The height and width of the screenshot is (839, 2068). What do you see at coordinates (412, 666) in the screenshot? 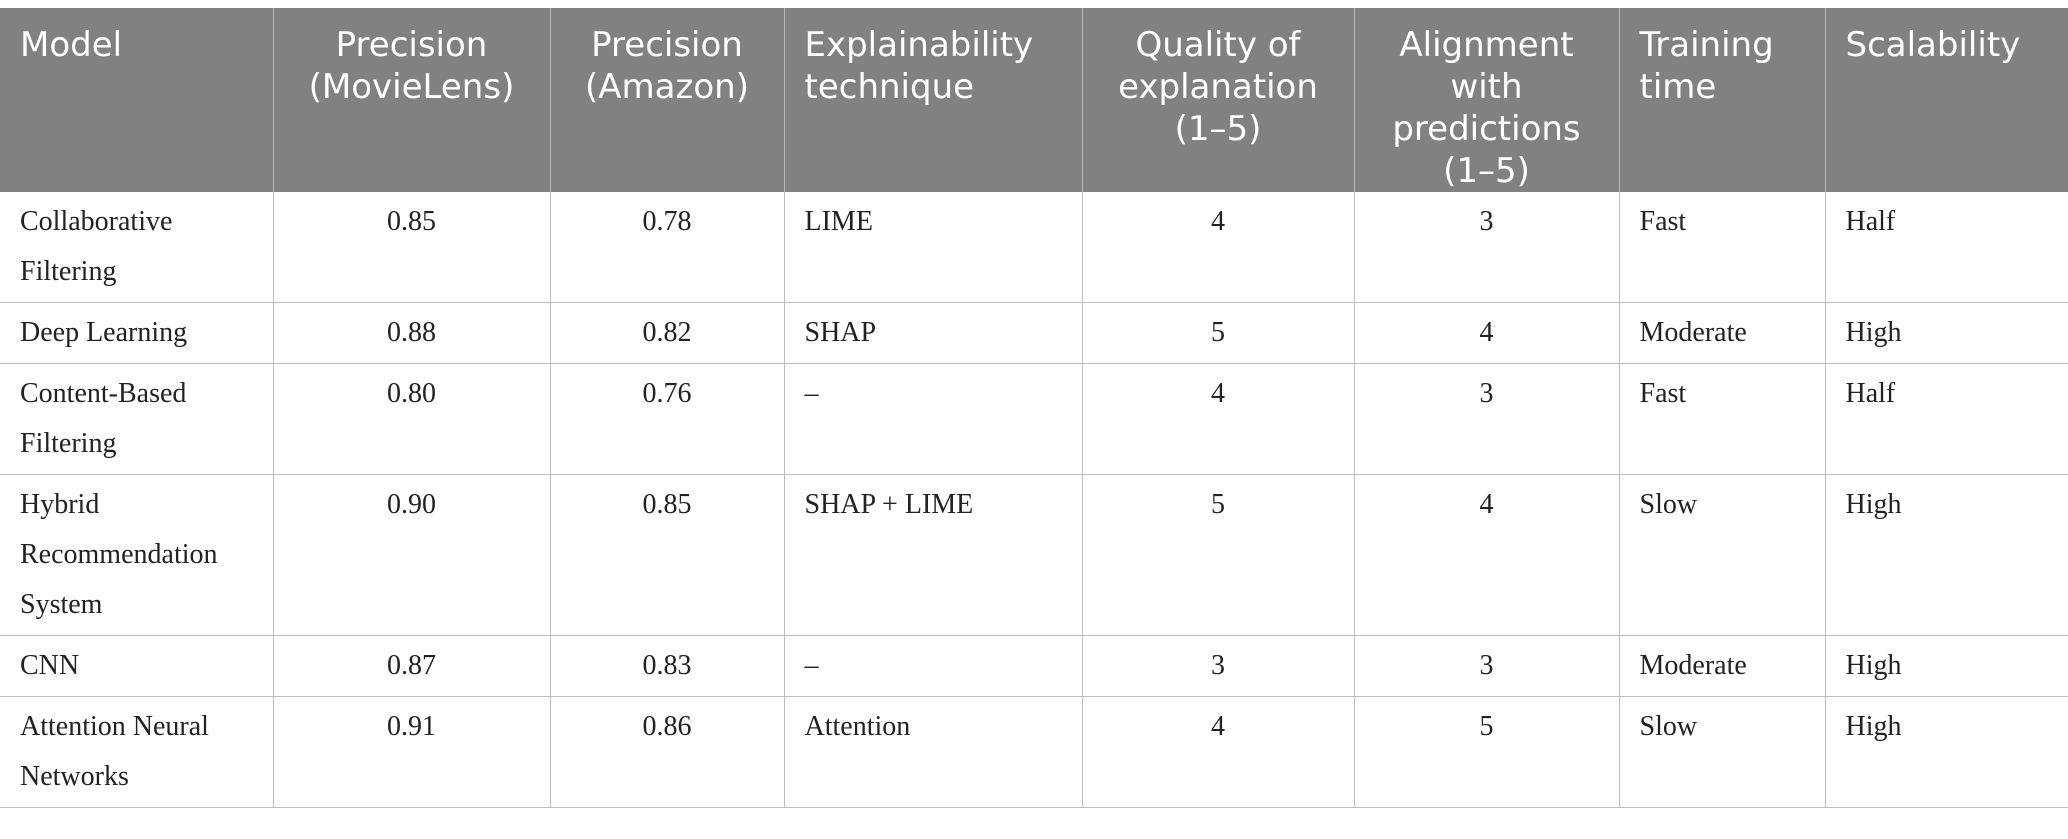
I see `cell-precision-movielens: 0.87` at bounding box center [412, 666].